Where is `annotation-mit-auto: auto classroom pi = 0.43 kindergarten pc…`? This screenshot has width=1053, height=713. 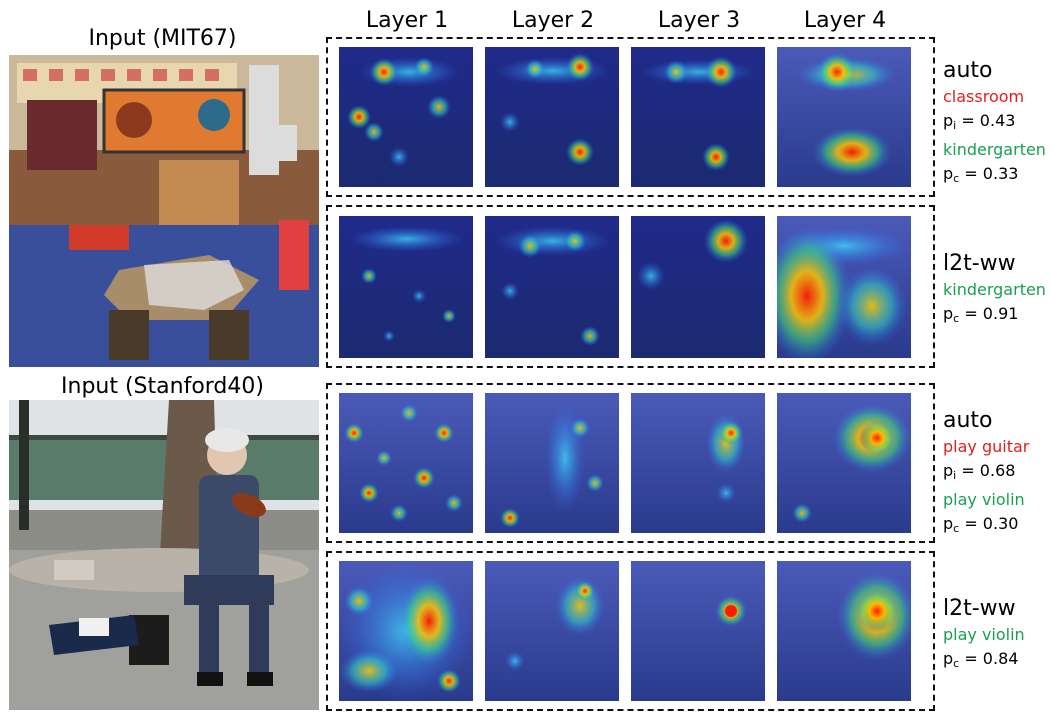 annotation-mit-auto: auto classroom pi = 0.43 kindergarten pc… is located at coordinates (994, 124).